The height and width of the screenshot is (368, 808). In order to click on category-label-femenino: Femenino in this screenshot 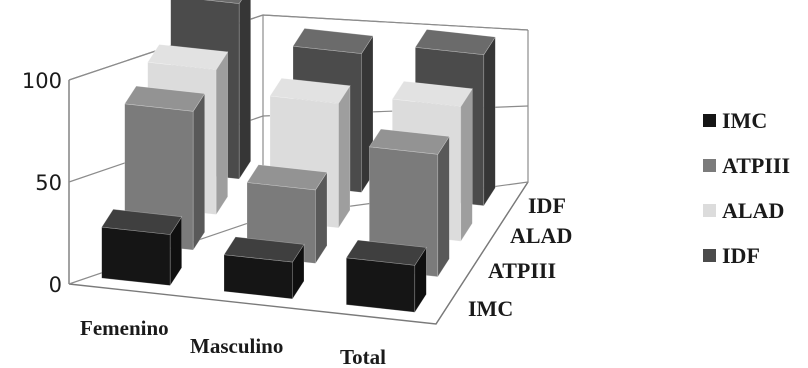, I will do `click(124, 328)`.